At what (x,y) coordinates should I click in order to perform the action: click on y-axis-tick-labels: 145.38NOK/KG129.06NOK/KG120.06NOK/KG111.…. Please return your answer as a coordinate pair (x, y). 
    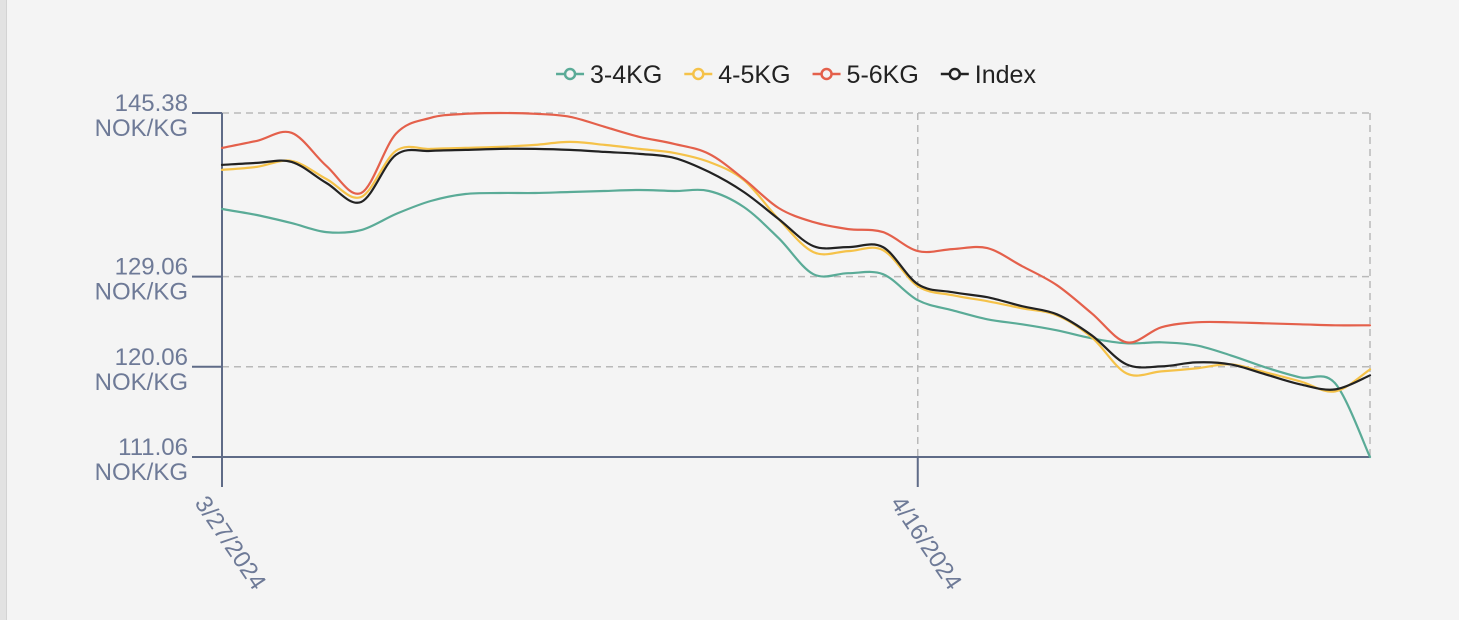
    Looking at the image, I should click on (141, 288).